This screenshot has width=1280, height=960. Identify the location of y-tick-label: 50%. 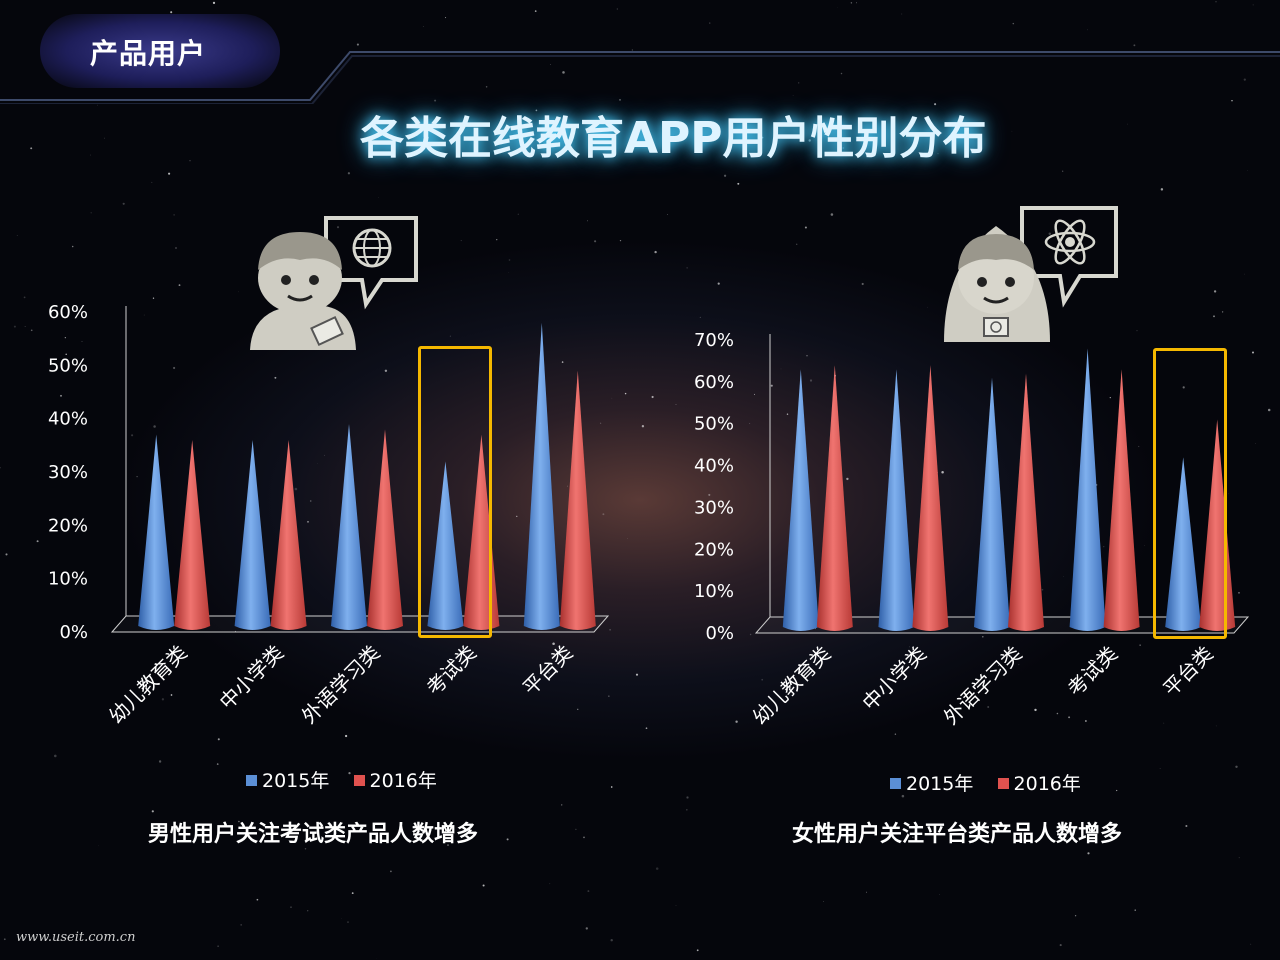
(714, 424).